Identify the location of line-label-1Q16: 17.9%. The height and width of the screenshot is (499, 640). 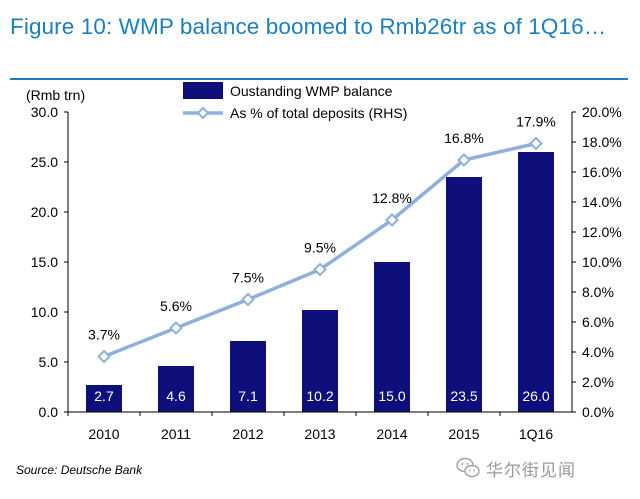
(536, 122).